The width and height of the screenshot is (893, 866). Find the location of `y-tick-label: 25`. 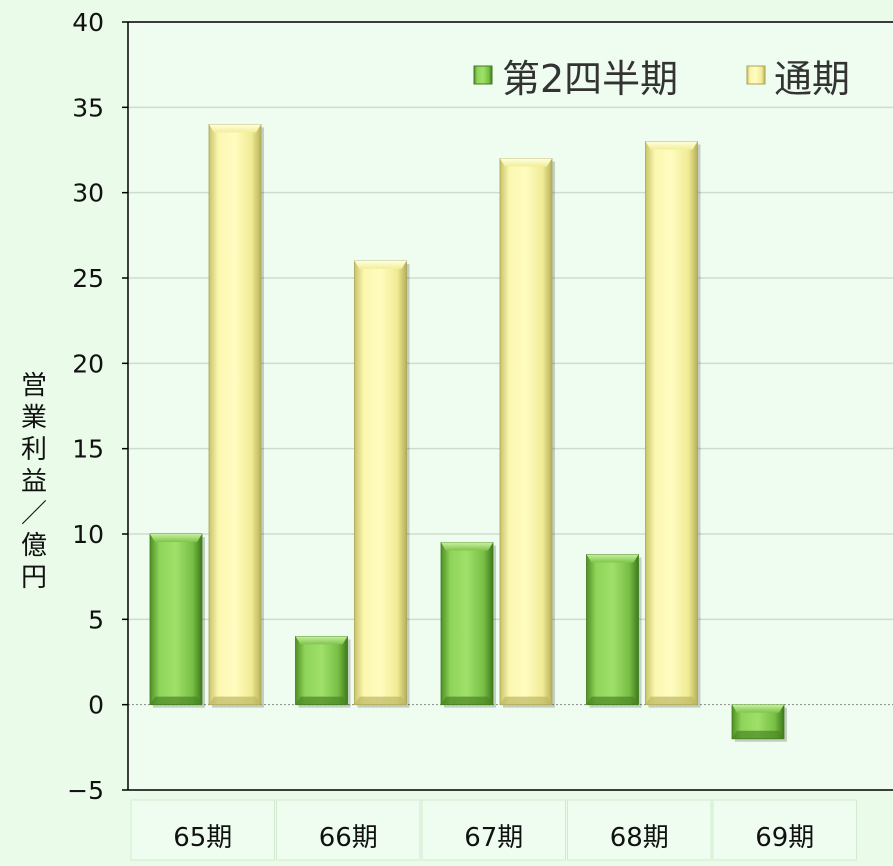

y-tick-label: 25 is located at coordinates (88, 278).